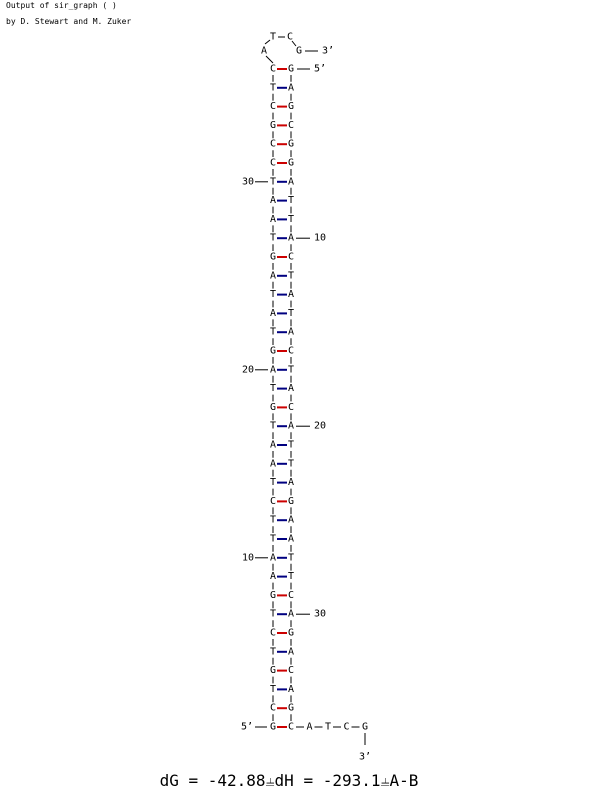  I want to click on tail-base: C, so click(346, 727).